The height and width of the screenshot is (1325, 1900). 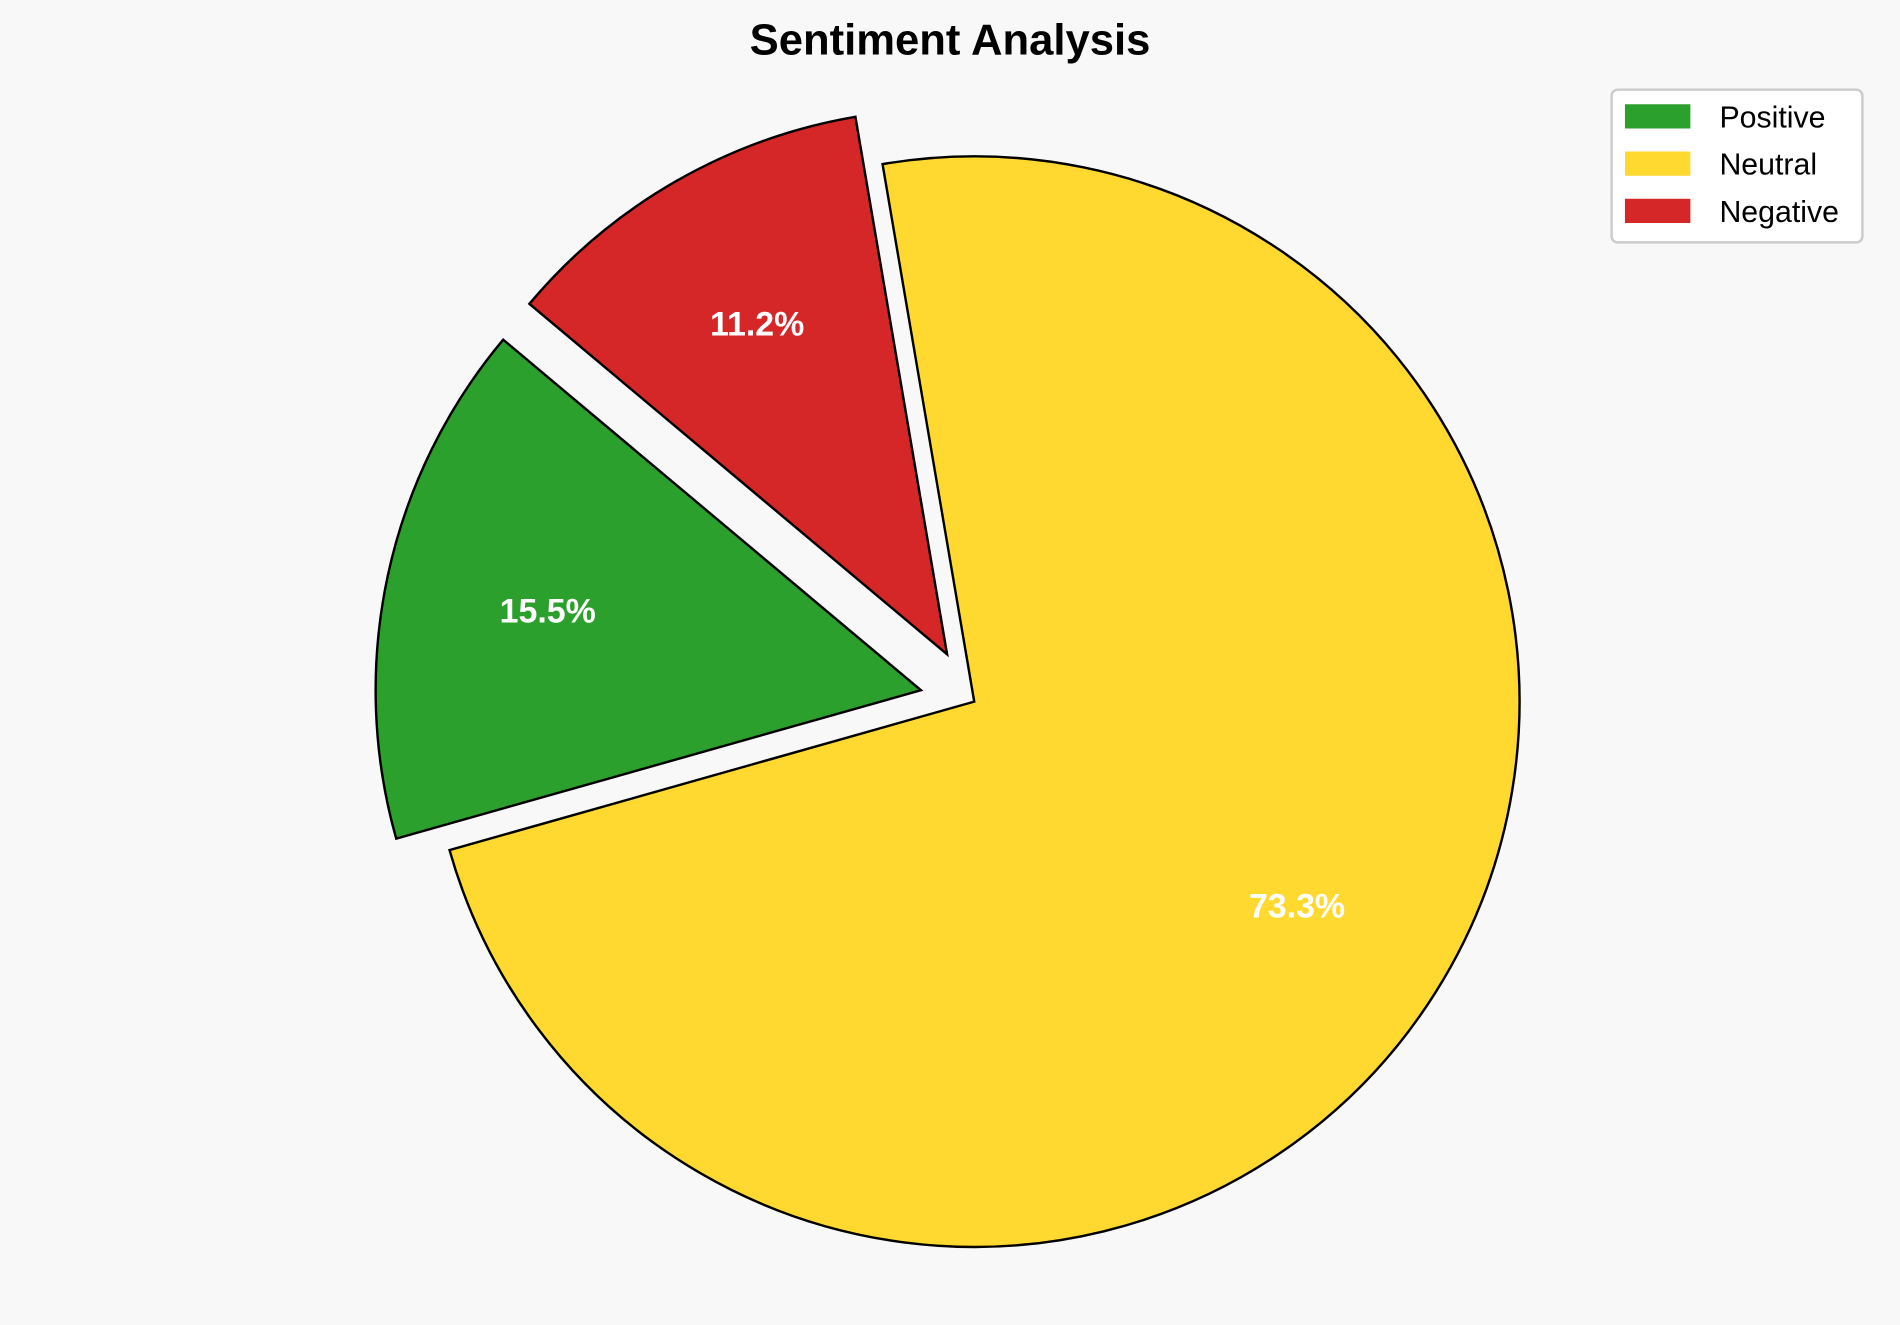 What do you see at coordinates (1657, 211) in the screenshot?
I see `legend-swatch-negative` at bounding box center [1657, 211].